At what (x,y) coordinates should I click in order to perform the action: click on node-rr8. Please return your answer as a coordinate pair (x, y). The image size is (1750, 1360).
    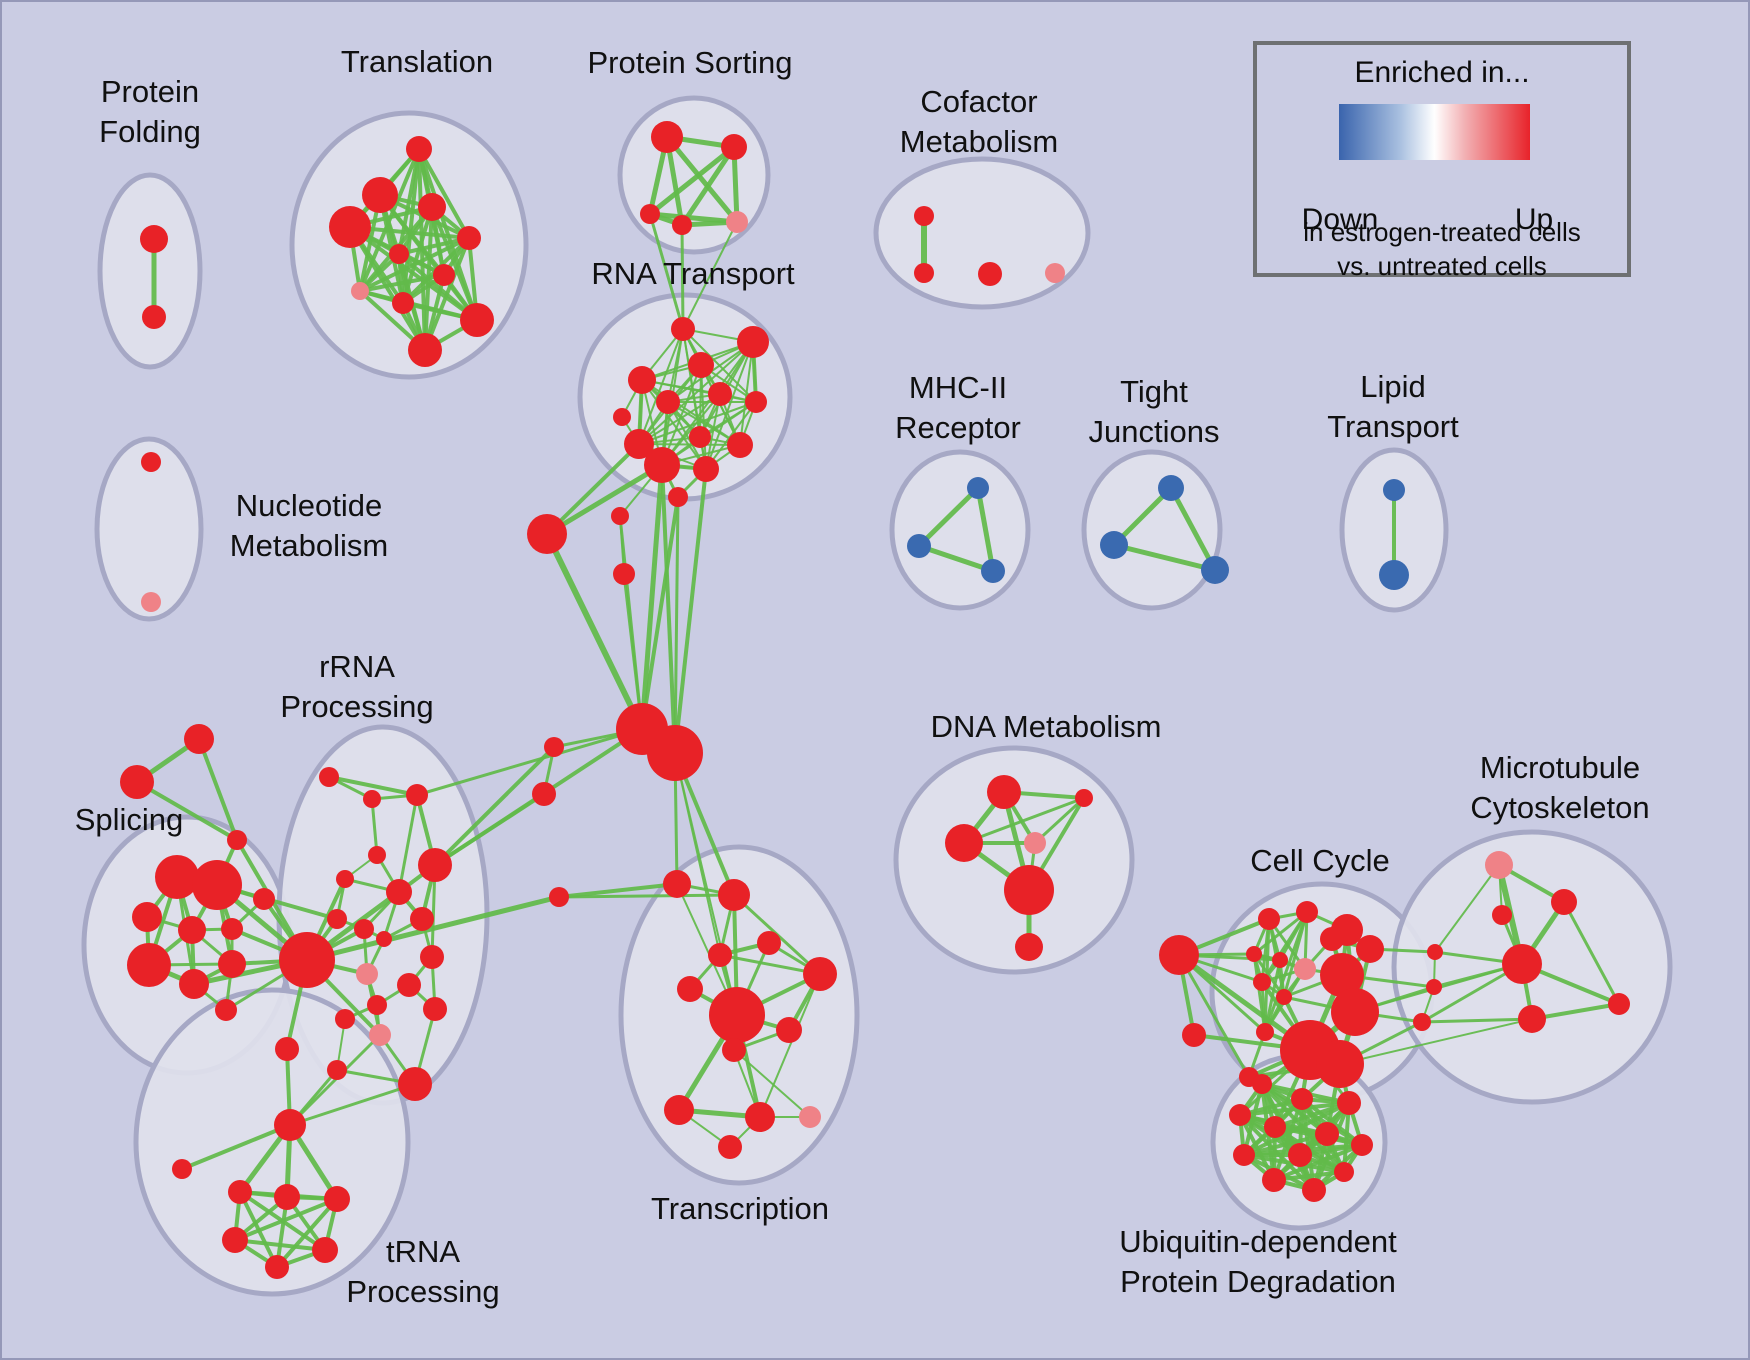
    Looking at the image, I should click on (337, 919).